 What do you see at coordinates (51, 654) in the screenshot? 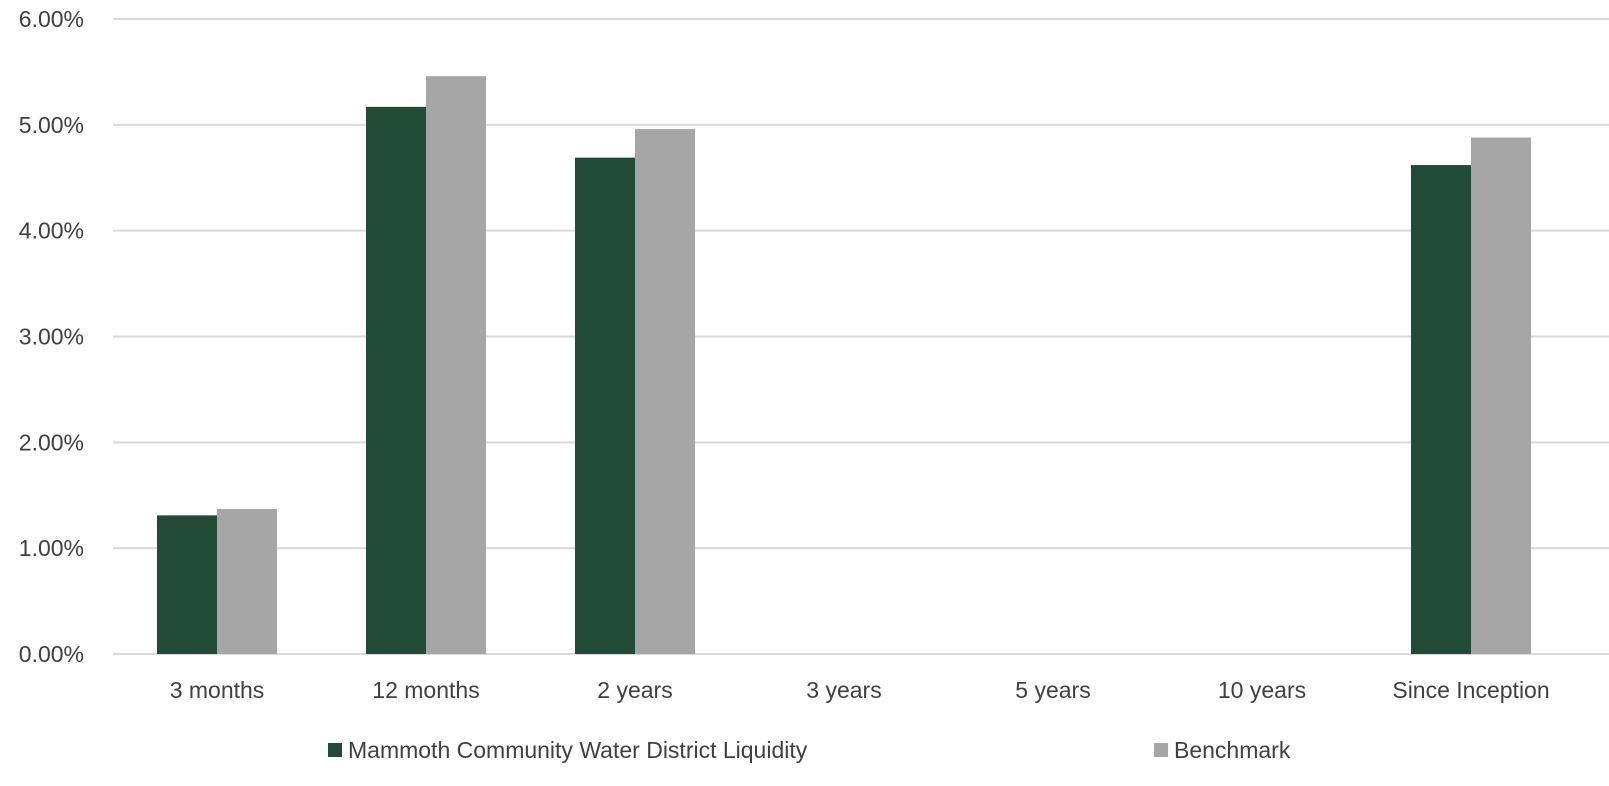
I see `y-tick-label: 0.00%` at bounding box center [51, 654].